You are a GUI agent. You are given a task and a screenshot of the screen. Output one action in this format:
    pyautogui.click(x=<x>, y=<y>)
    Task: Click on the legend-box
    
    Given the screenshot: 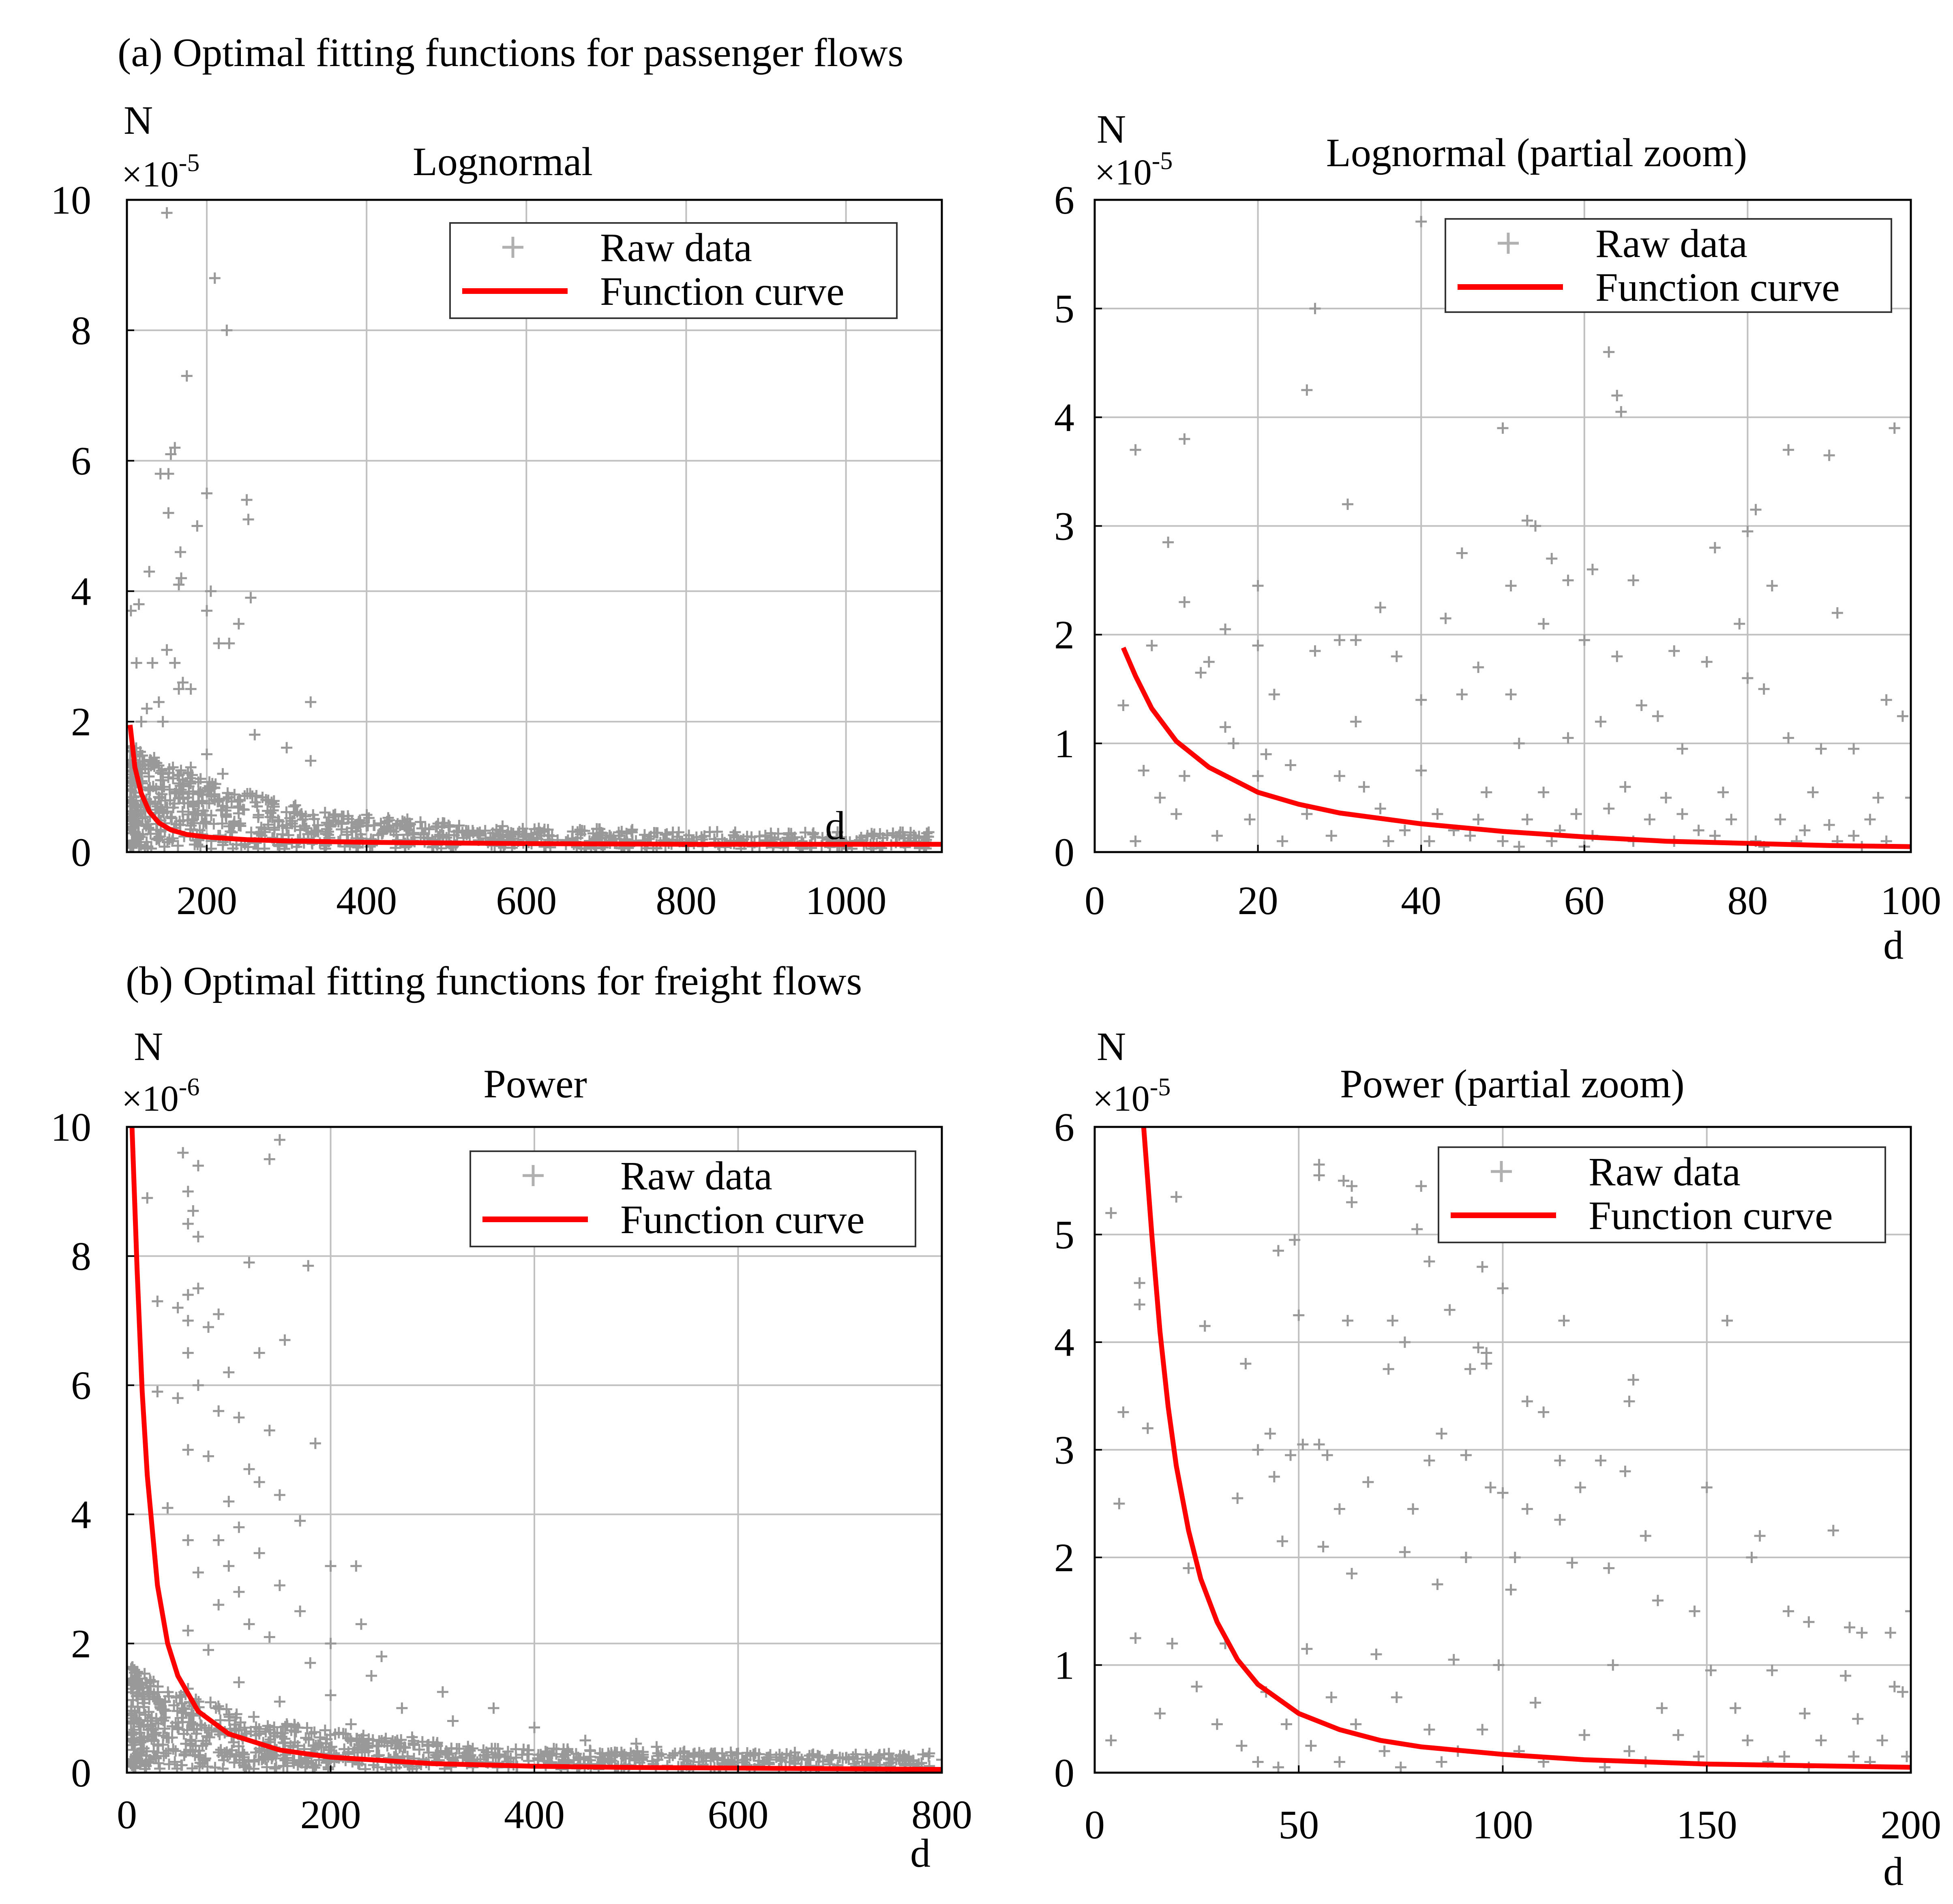 What is the action you would take?
    pyautogui.click(x=673, y=270)
    